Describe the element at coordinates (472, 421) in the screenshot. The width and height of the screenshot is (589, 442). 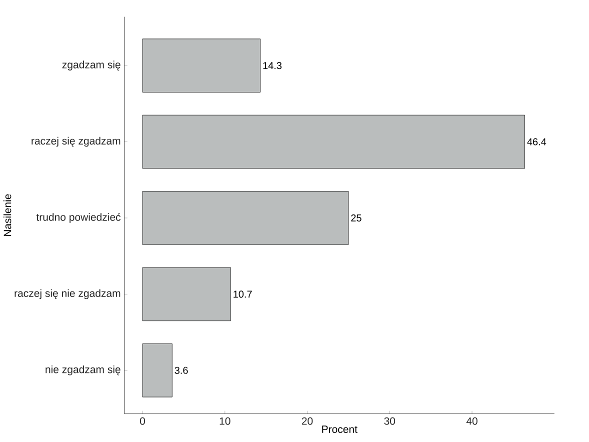
I see `x-tick-label: 40` at that location.